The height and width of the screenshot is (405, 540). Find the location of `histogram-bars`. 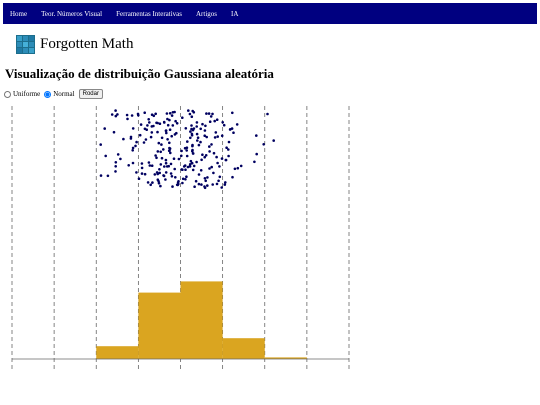

histogram-bars is located at coordinates (201, 320).